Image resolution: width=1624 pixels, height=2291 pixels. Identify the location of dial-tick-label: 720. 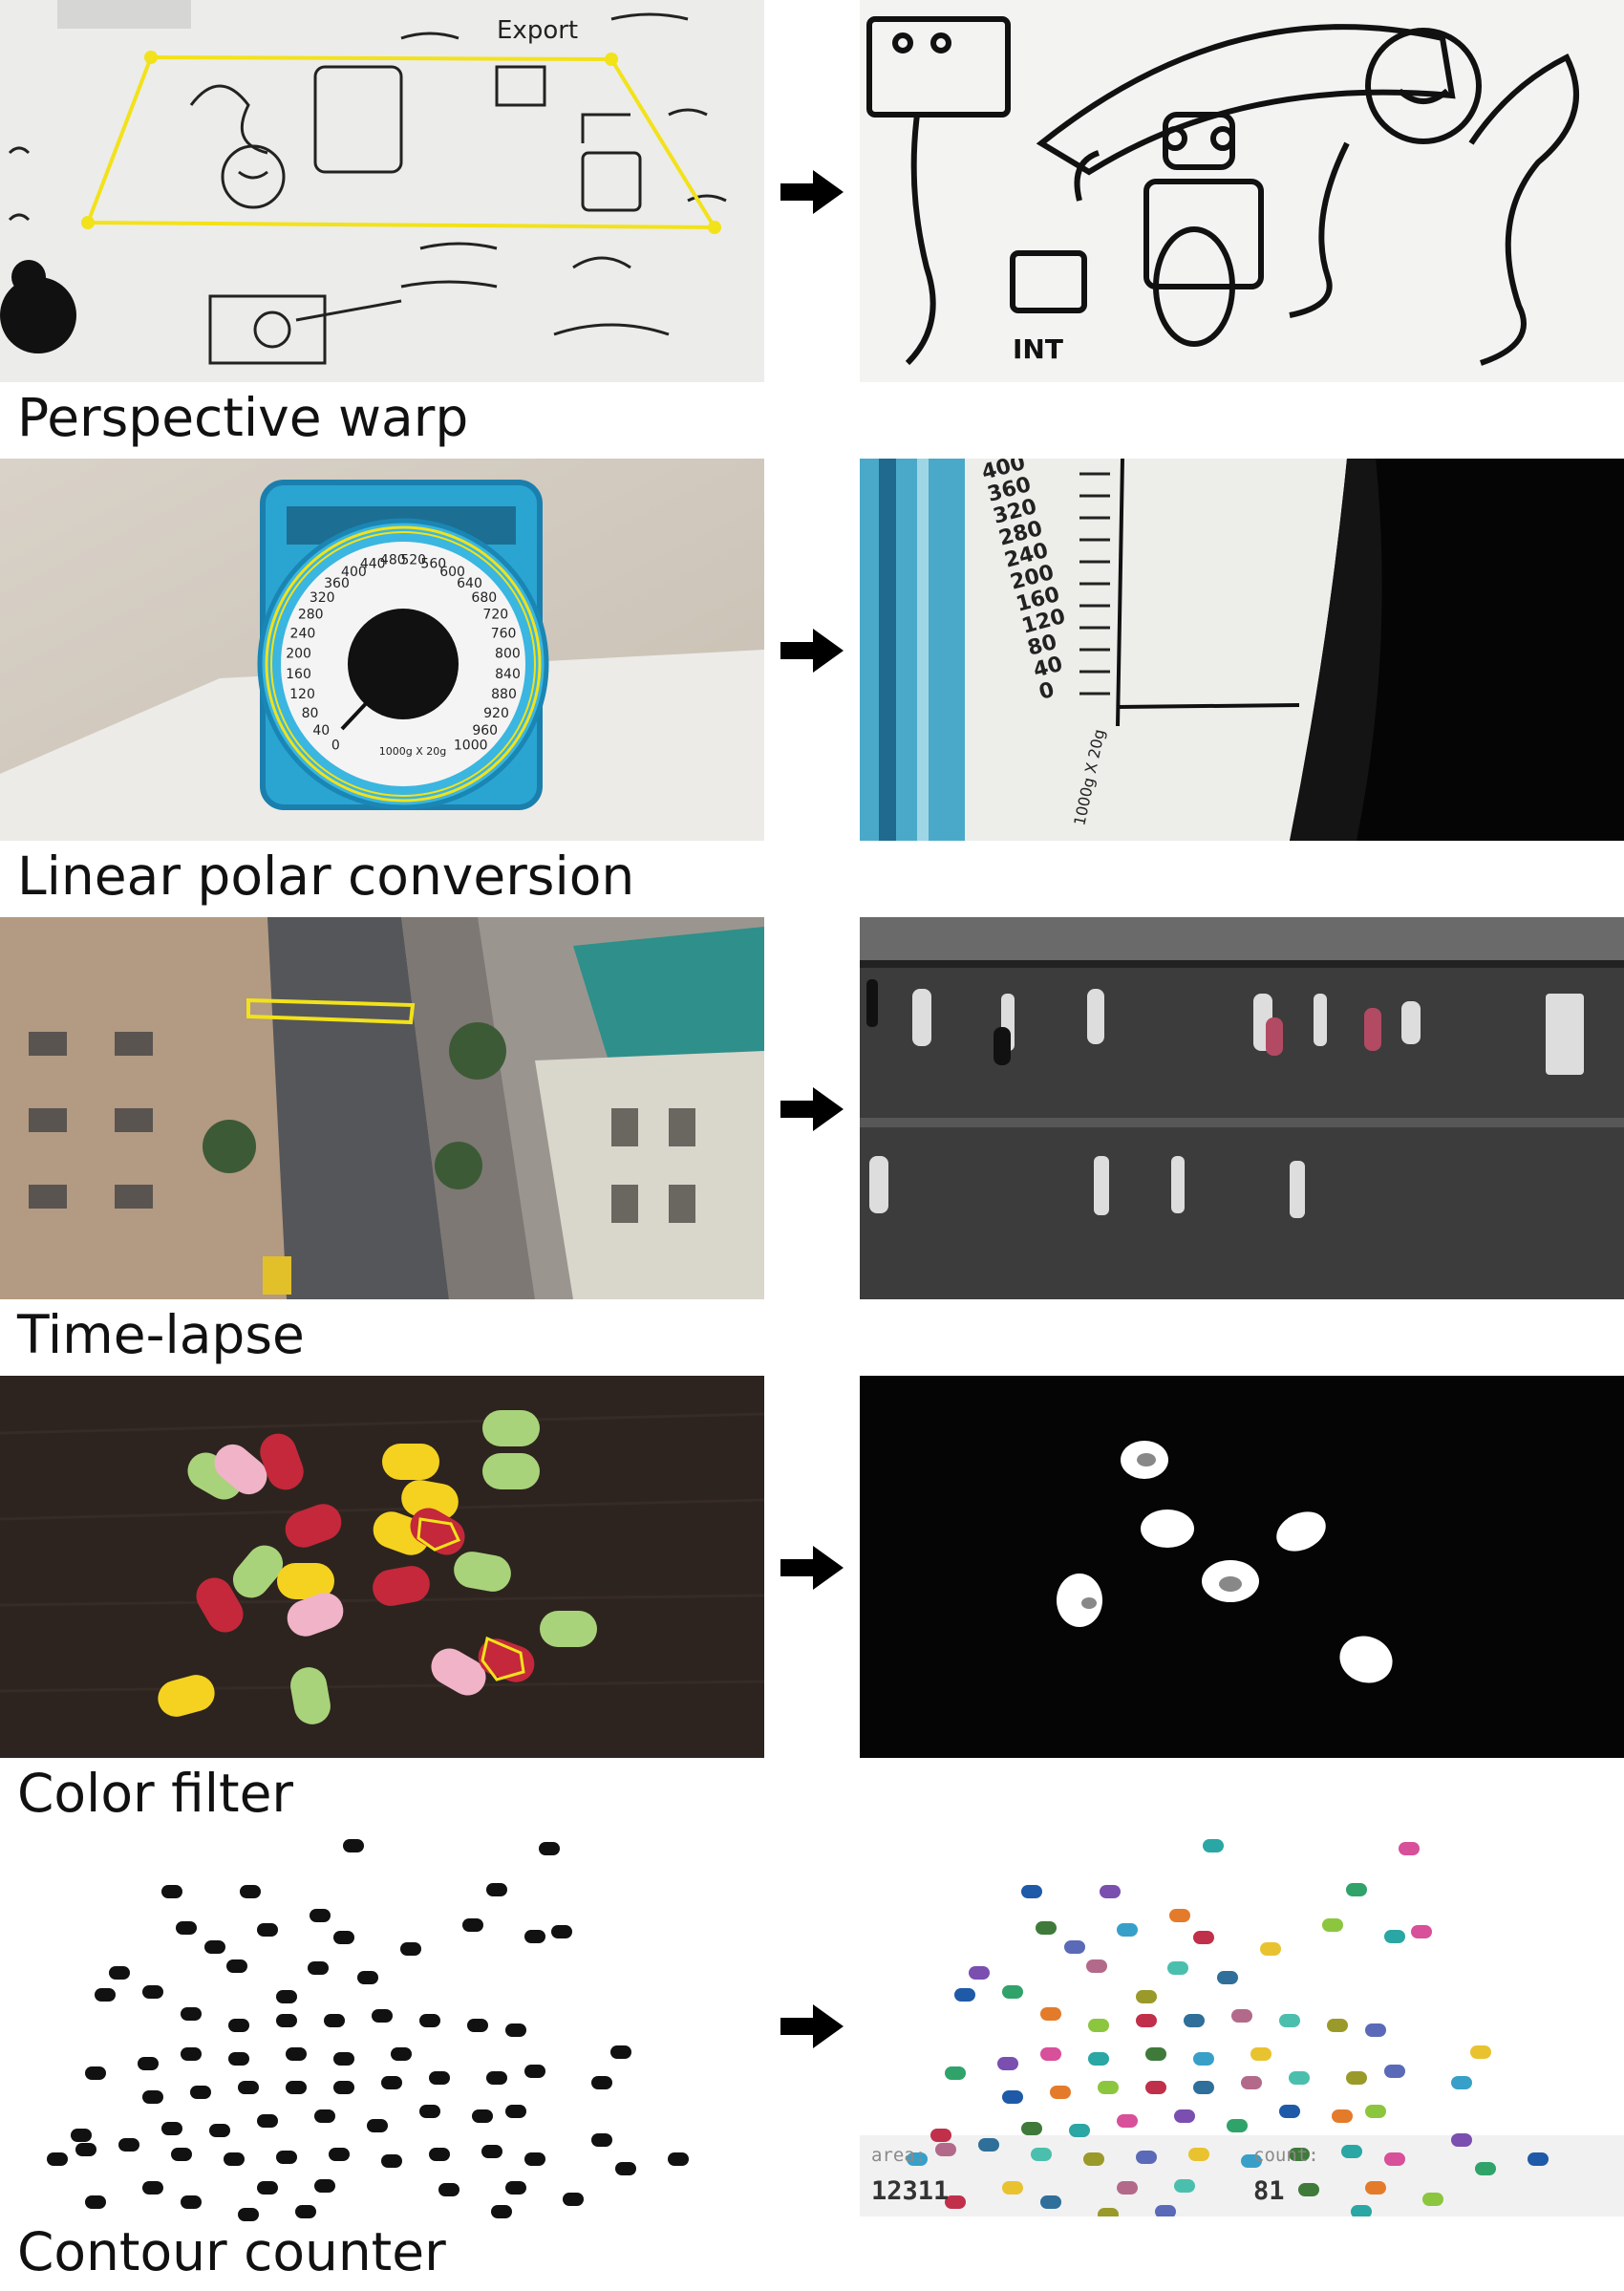
(495, 615).